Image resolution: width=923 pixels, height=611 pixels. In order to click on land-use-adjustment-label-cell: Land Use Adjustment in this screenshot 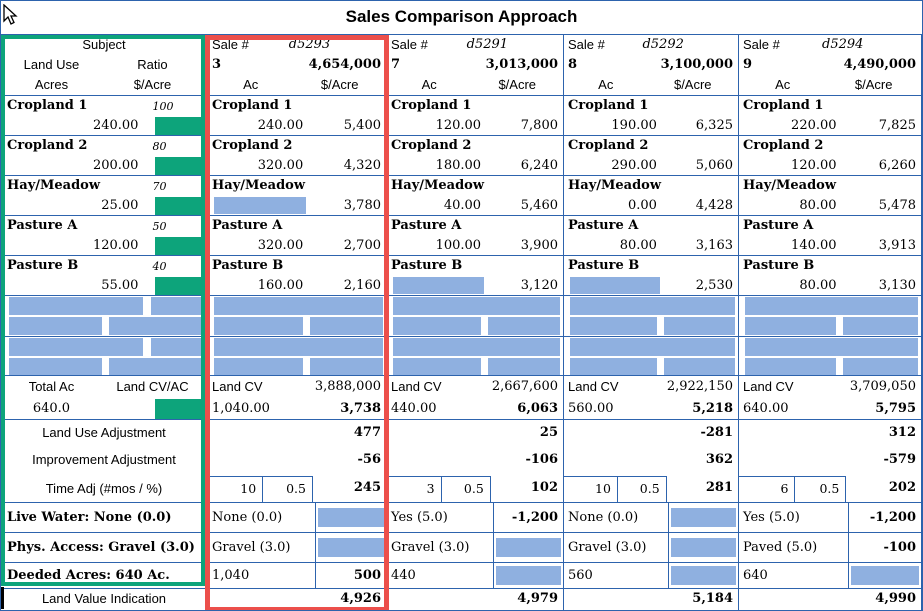, I will do `click(104, 432)`.